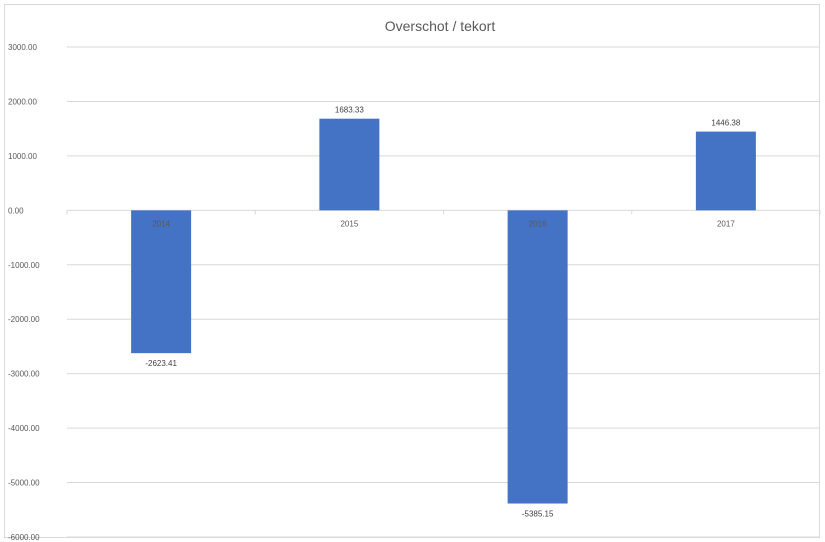 Image resolution: width=825 pixels, height=542 pixels. I want to click on chart-title: Overschot / tekort, so click(440, 26).